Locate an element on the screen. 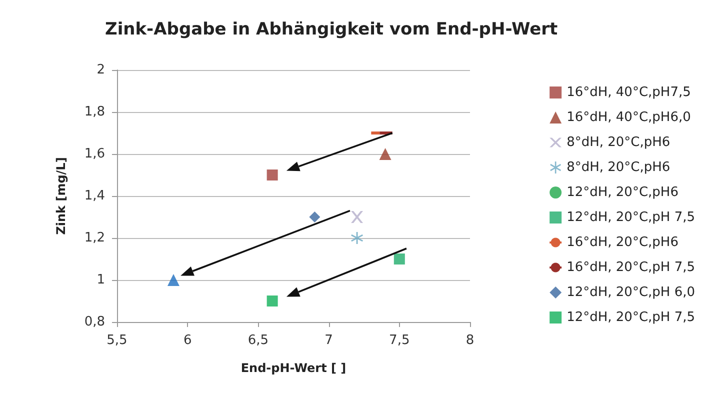 Image resolution: width=725 pixels, height=410 pixels. x-tick-label: 6 is located at coordinates (187, 340).